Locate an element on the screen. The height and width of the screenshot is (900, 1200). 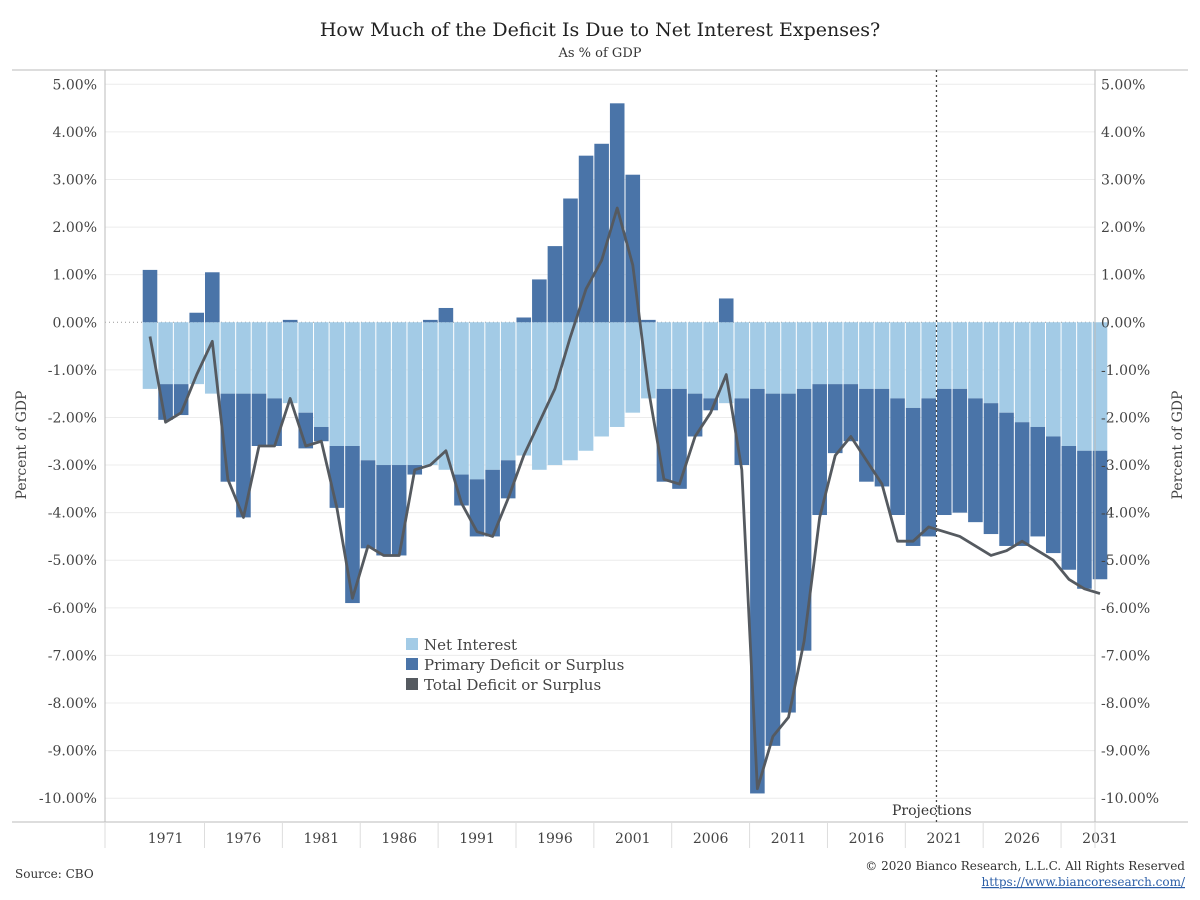
y-tick-label-right: 1.00% is located at coordinates (1123, 276).